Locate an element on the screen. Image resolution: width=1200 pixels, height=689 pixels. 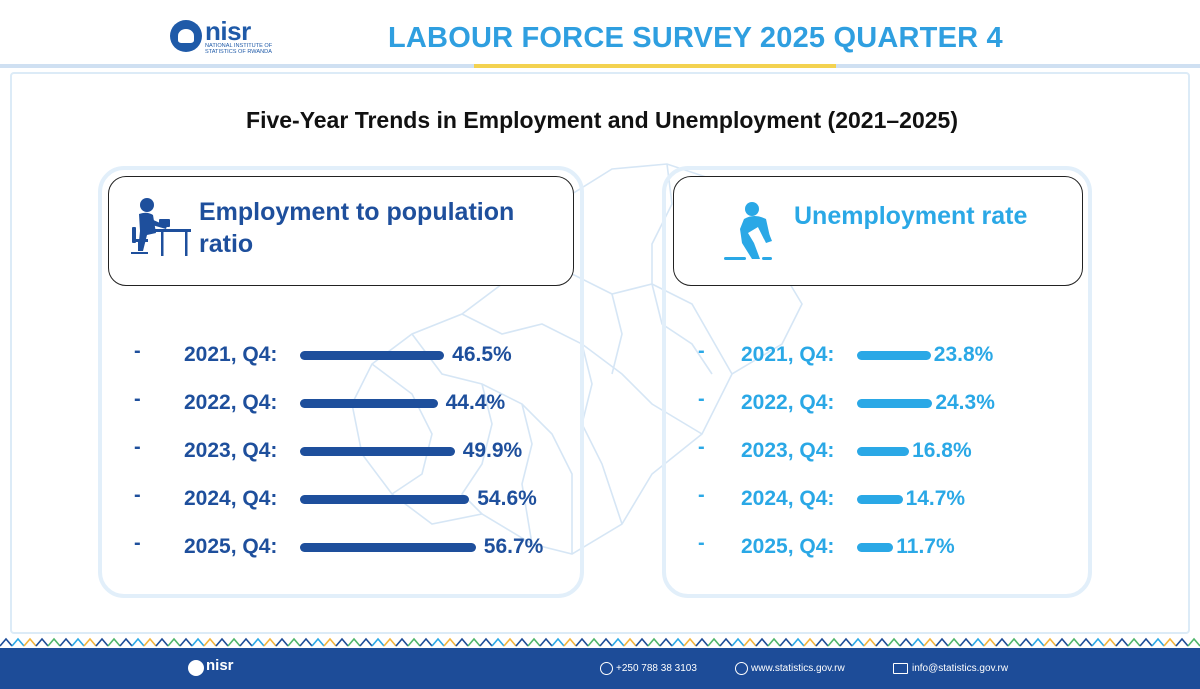
value-label: 16.8% is located at coordinates (942, 450).